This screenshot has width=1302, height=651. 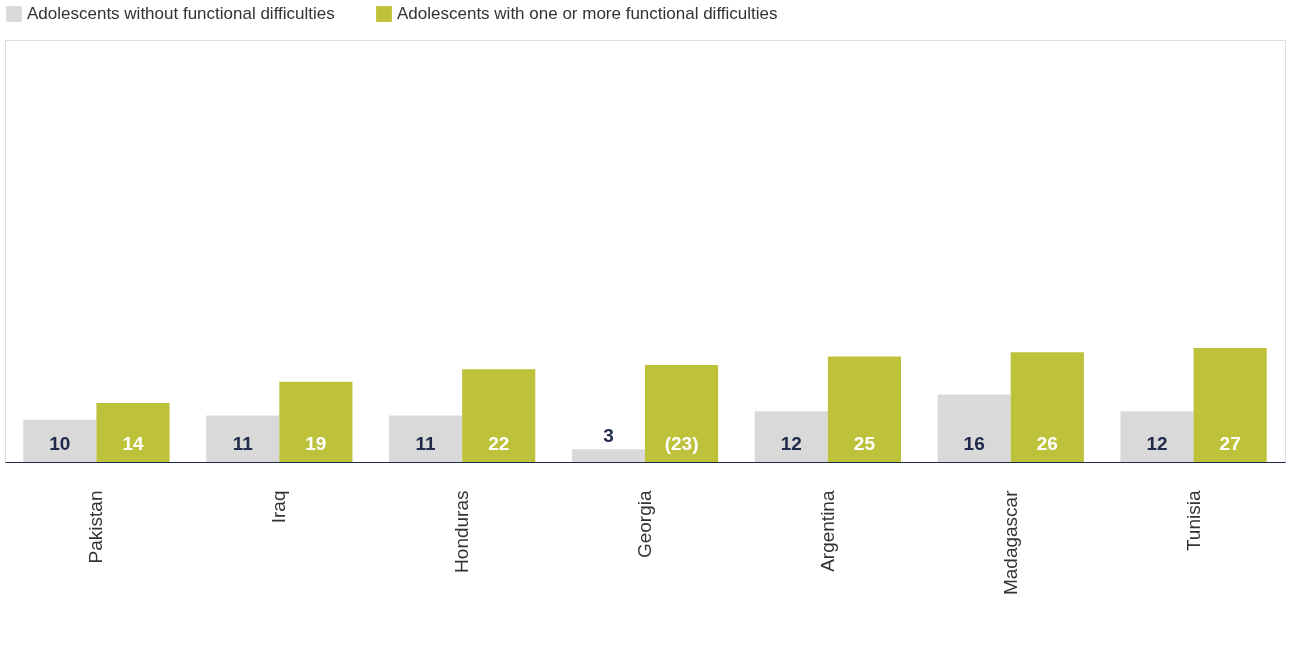 I want to click on x-tick-label: Honduras, so click(x=462, y=531).